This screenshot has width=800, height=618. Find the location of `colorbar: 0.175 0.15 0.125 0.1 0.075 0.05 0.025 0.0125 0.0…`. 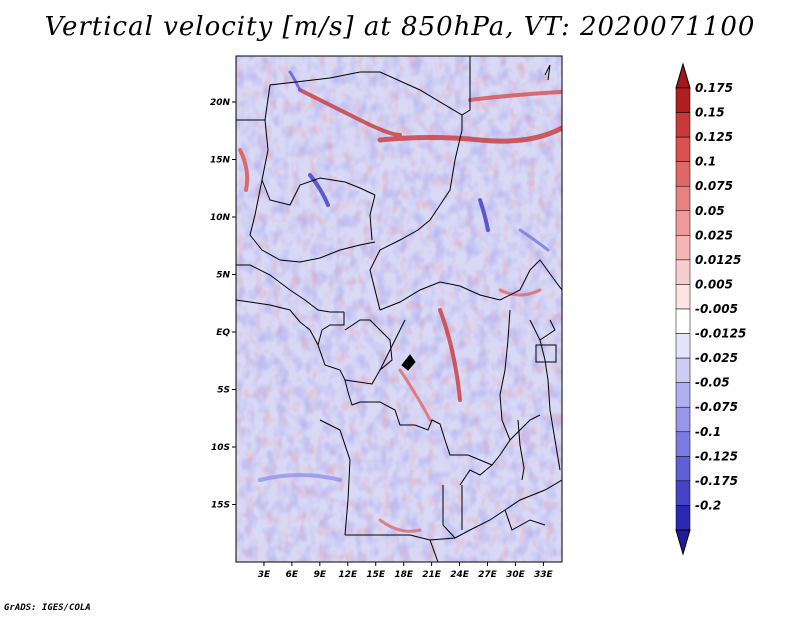

colorbar: 0.175 0.15 0.125 0.1 0.075 0.05 0.025 0.0125 0.0… is located at coordinates (710, 309).